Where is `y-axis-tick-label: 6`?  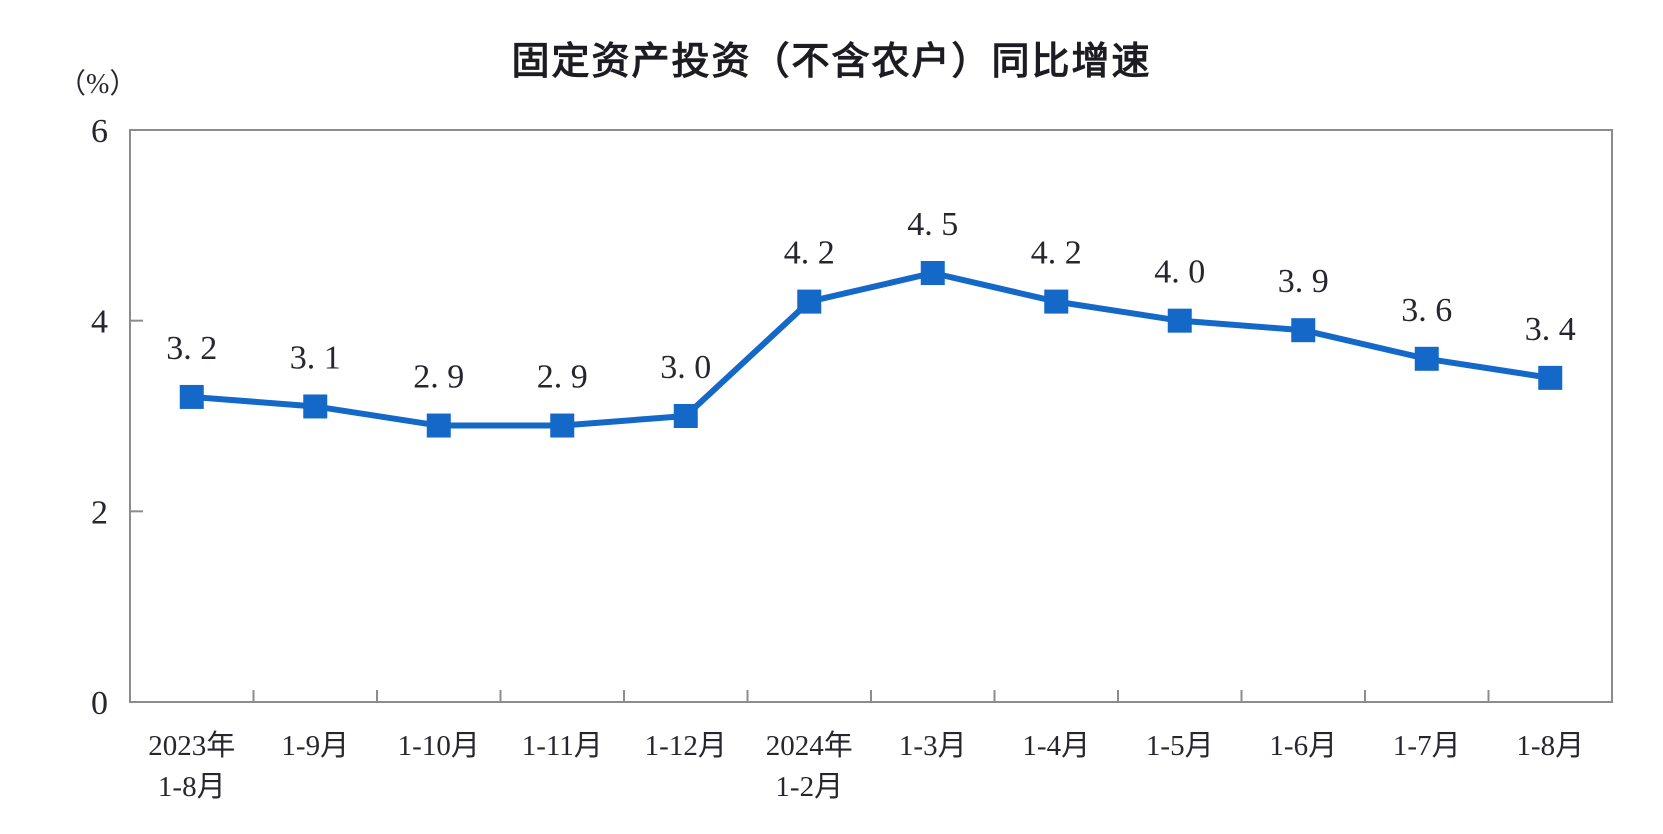
y-axis-tick-label: 6 is located at coordinates (99, 131).